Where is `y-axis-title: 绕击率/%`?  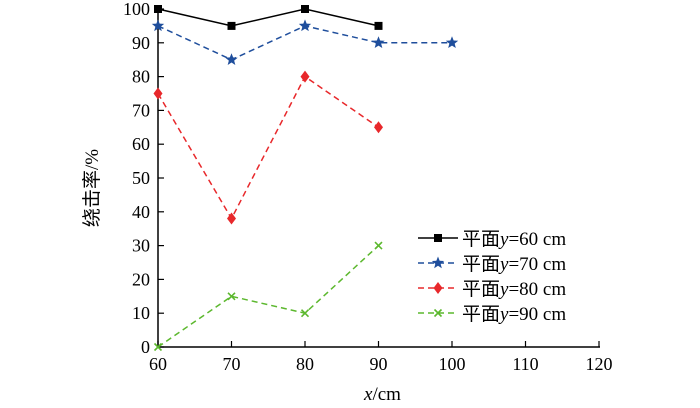
y-axis-title: 绕击率/% is located at coordinates (92, 188).